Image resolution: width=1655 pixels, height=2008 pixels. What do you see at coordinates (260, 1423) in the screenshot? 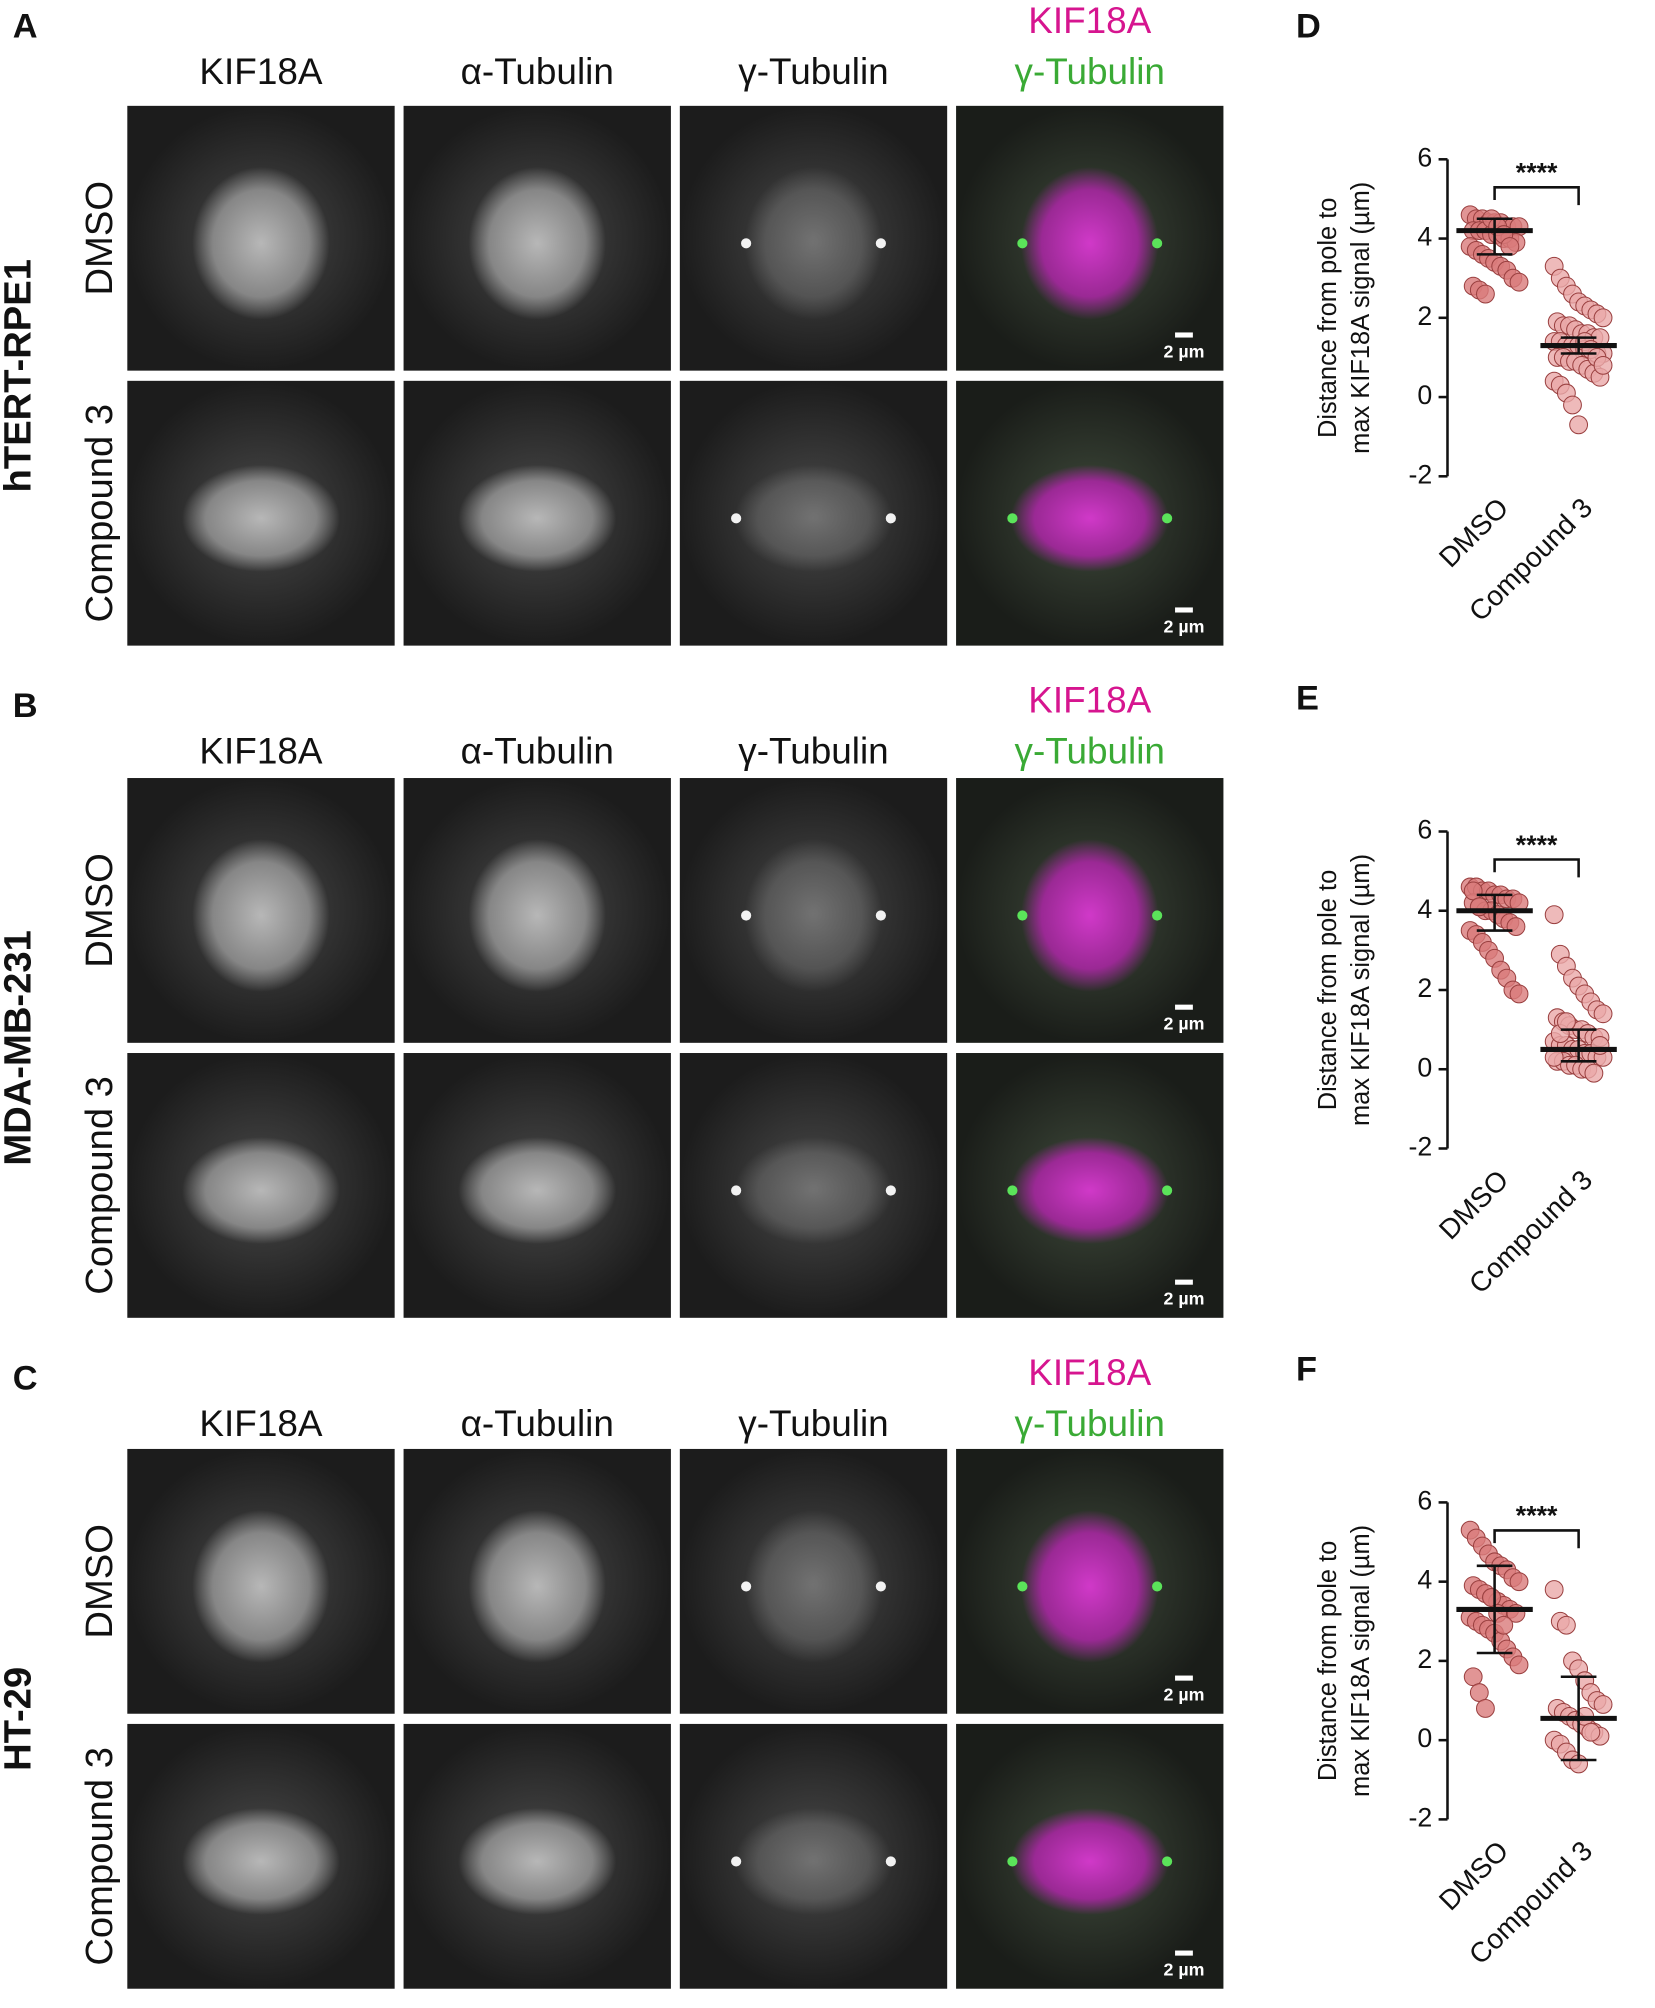
I see `channel-header: KIF18A` at bounding box center [260, 1423].